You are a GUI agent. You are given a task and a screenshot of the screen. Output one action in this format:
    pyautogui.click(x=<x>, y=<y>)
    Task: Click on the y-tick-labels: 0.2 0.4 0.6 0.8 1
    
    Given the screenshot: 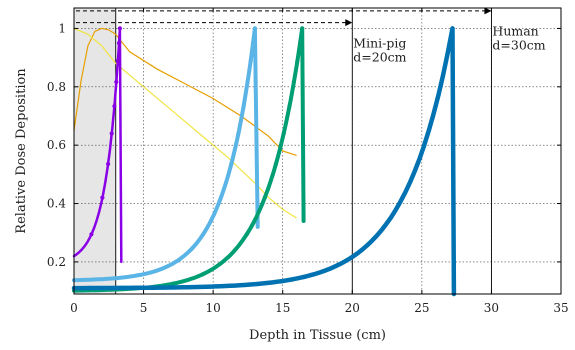 What is the action you would take?
    pyautogui.click(x=56, y=144)
    